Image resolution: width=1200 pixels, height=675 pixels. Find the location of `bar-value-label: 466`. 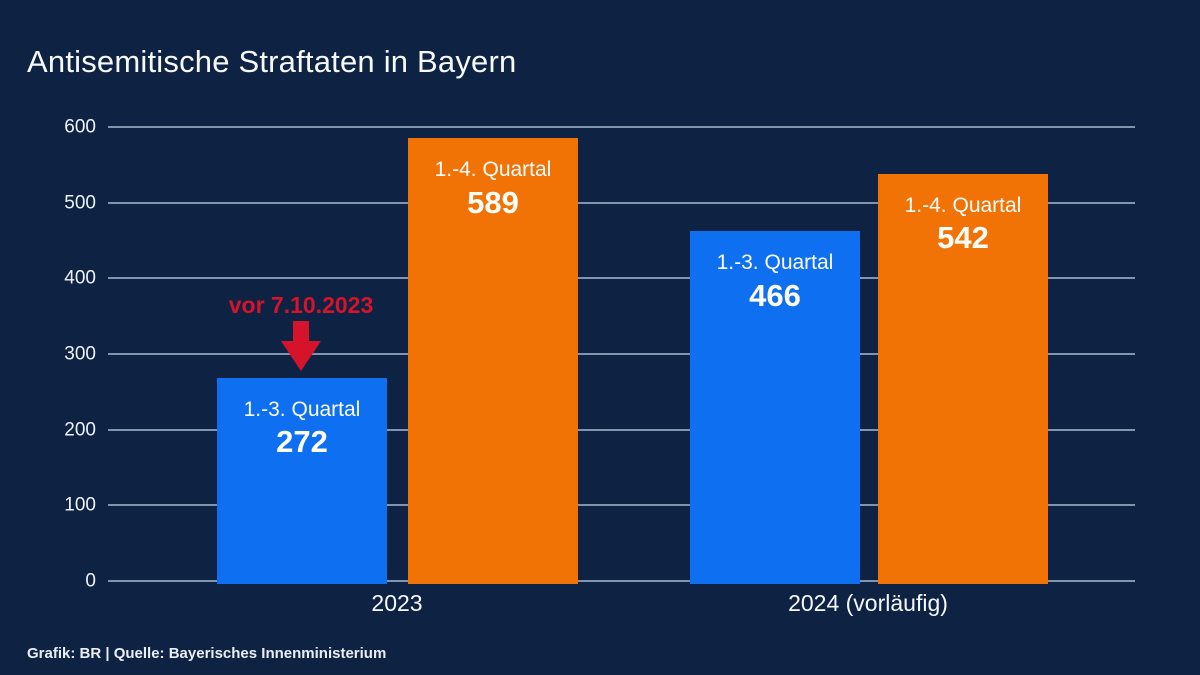

bar-value-label: 466 is located at coordinates (775, 295).